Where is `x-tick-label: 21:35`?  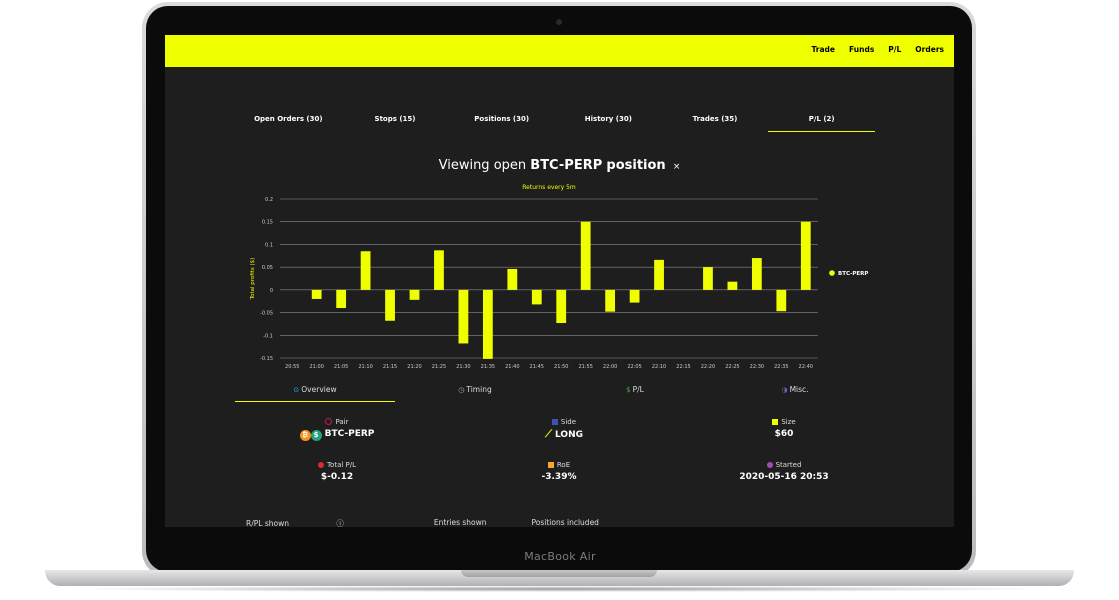 x-tick-label: 21:35 is located at coordinates (488, 367).